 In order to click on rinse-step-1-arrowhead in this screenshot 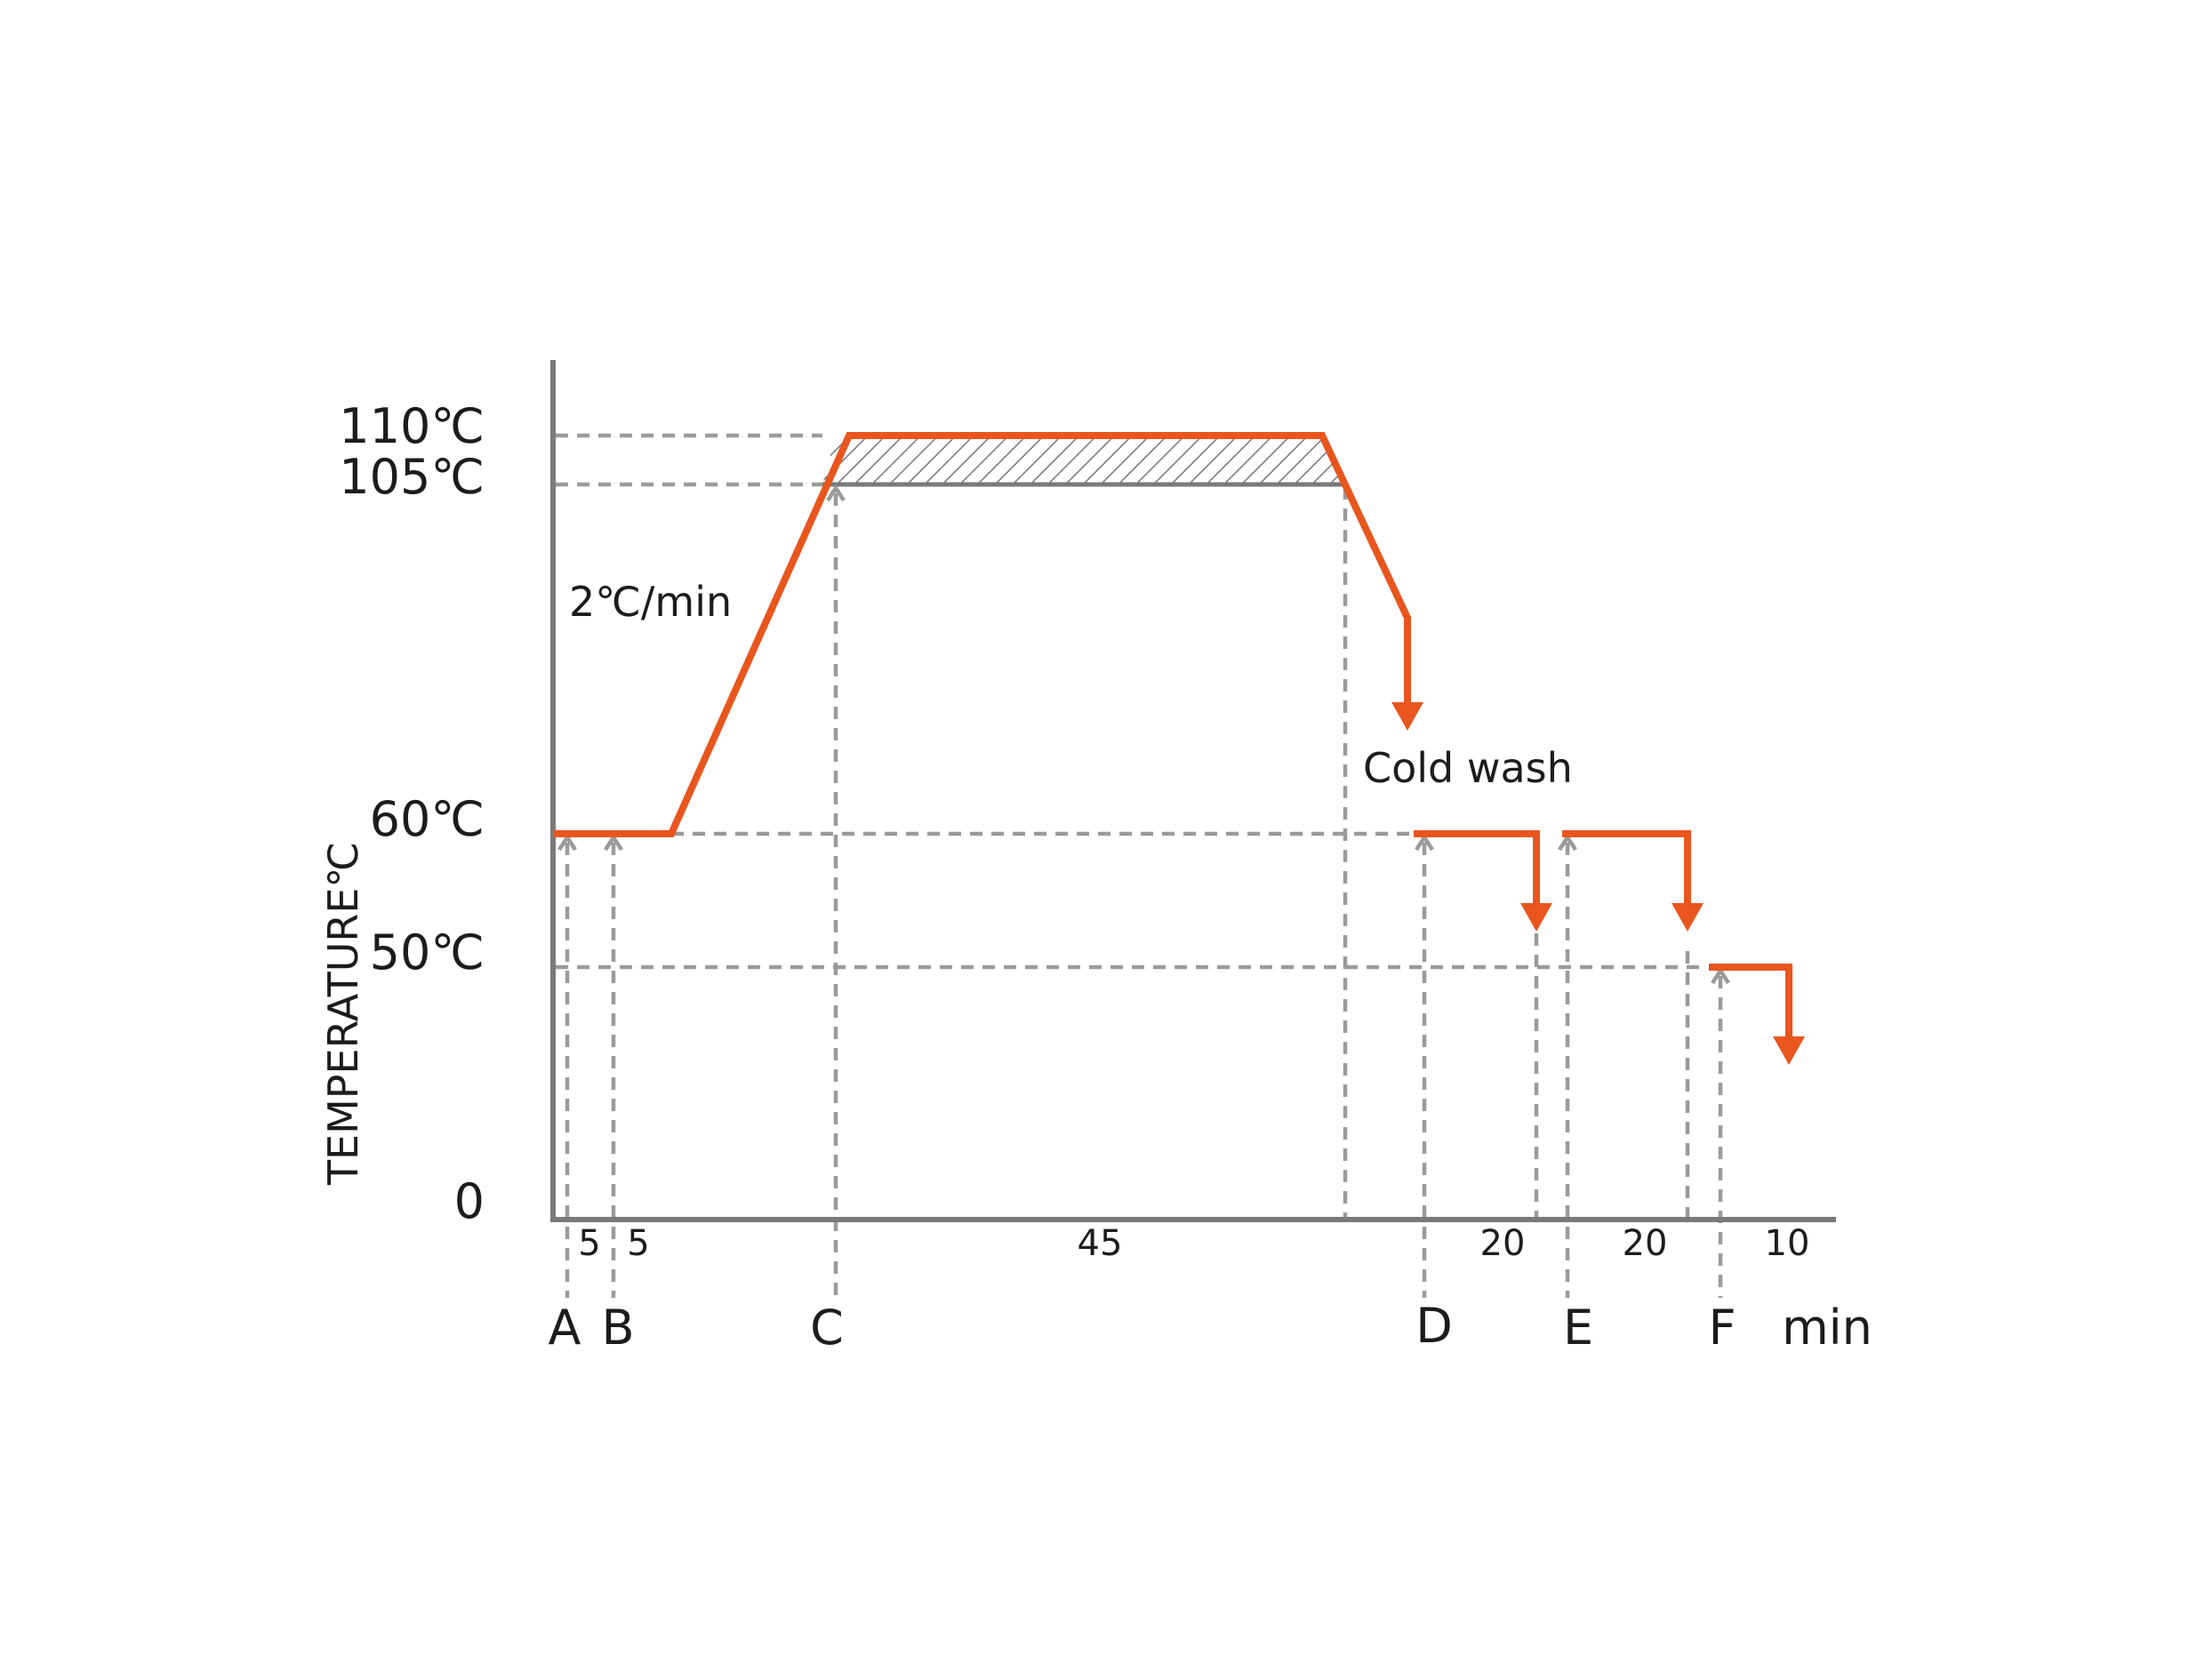, I will do `click(1536, 917)`.